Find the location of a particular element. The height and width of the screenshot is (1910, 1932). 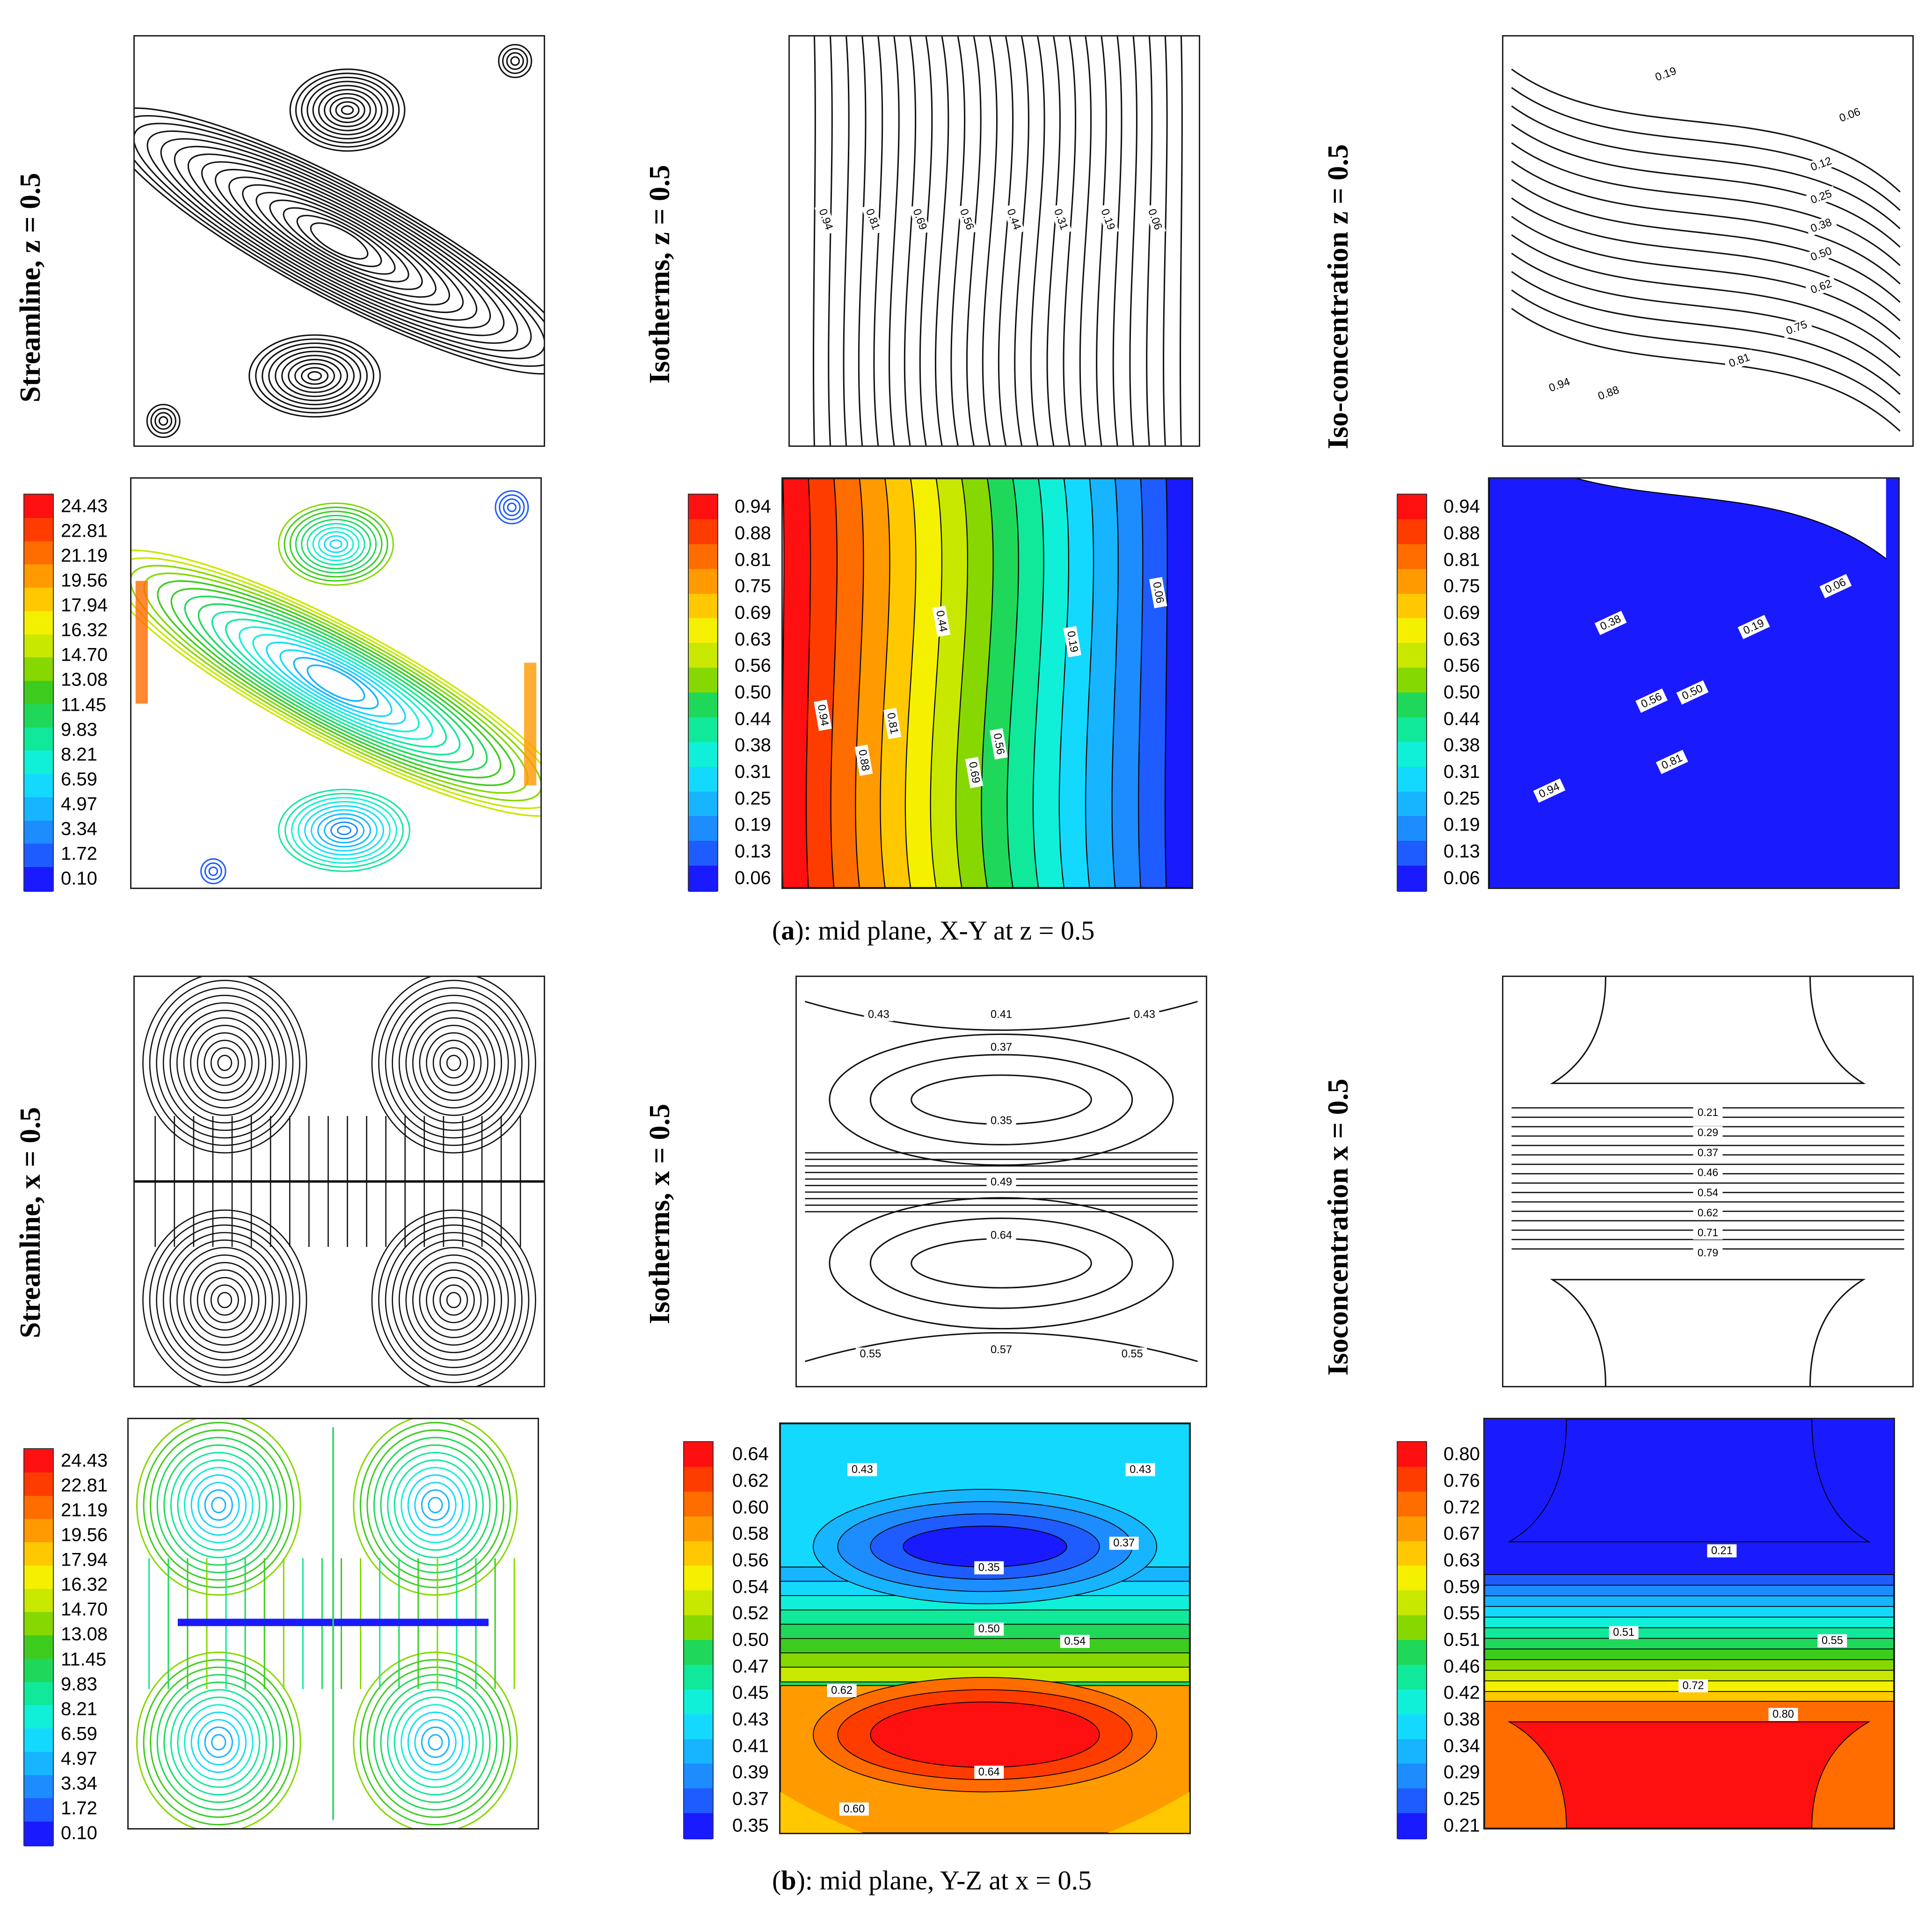

isoconc-label: 0.29 is located at coordinates (1708, 1132).